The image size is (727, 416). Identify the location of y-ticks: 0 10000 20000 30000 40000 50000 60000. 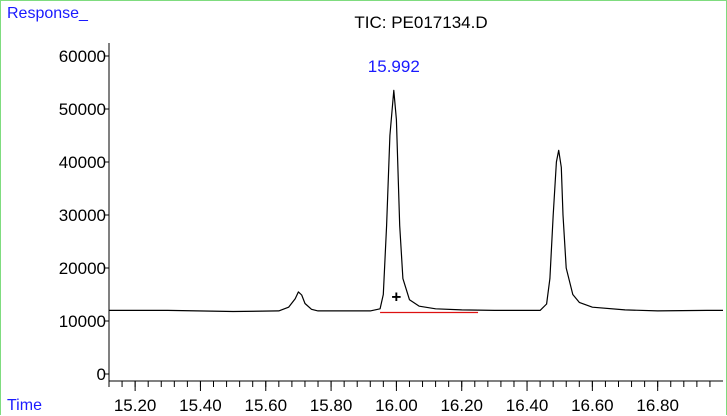
(84, 215).